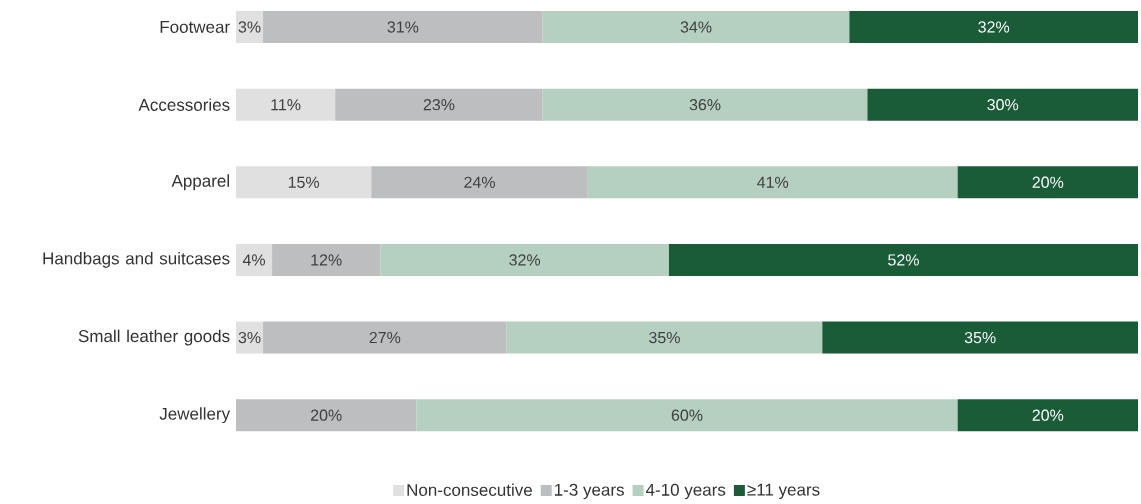 The height and width of the screenshot is (504, 1141). Describe the element at coordinates (200, 182) in the screenshot. I see `y-tick-label: Apparel` at that location.